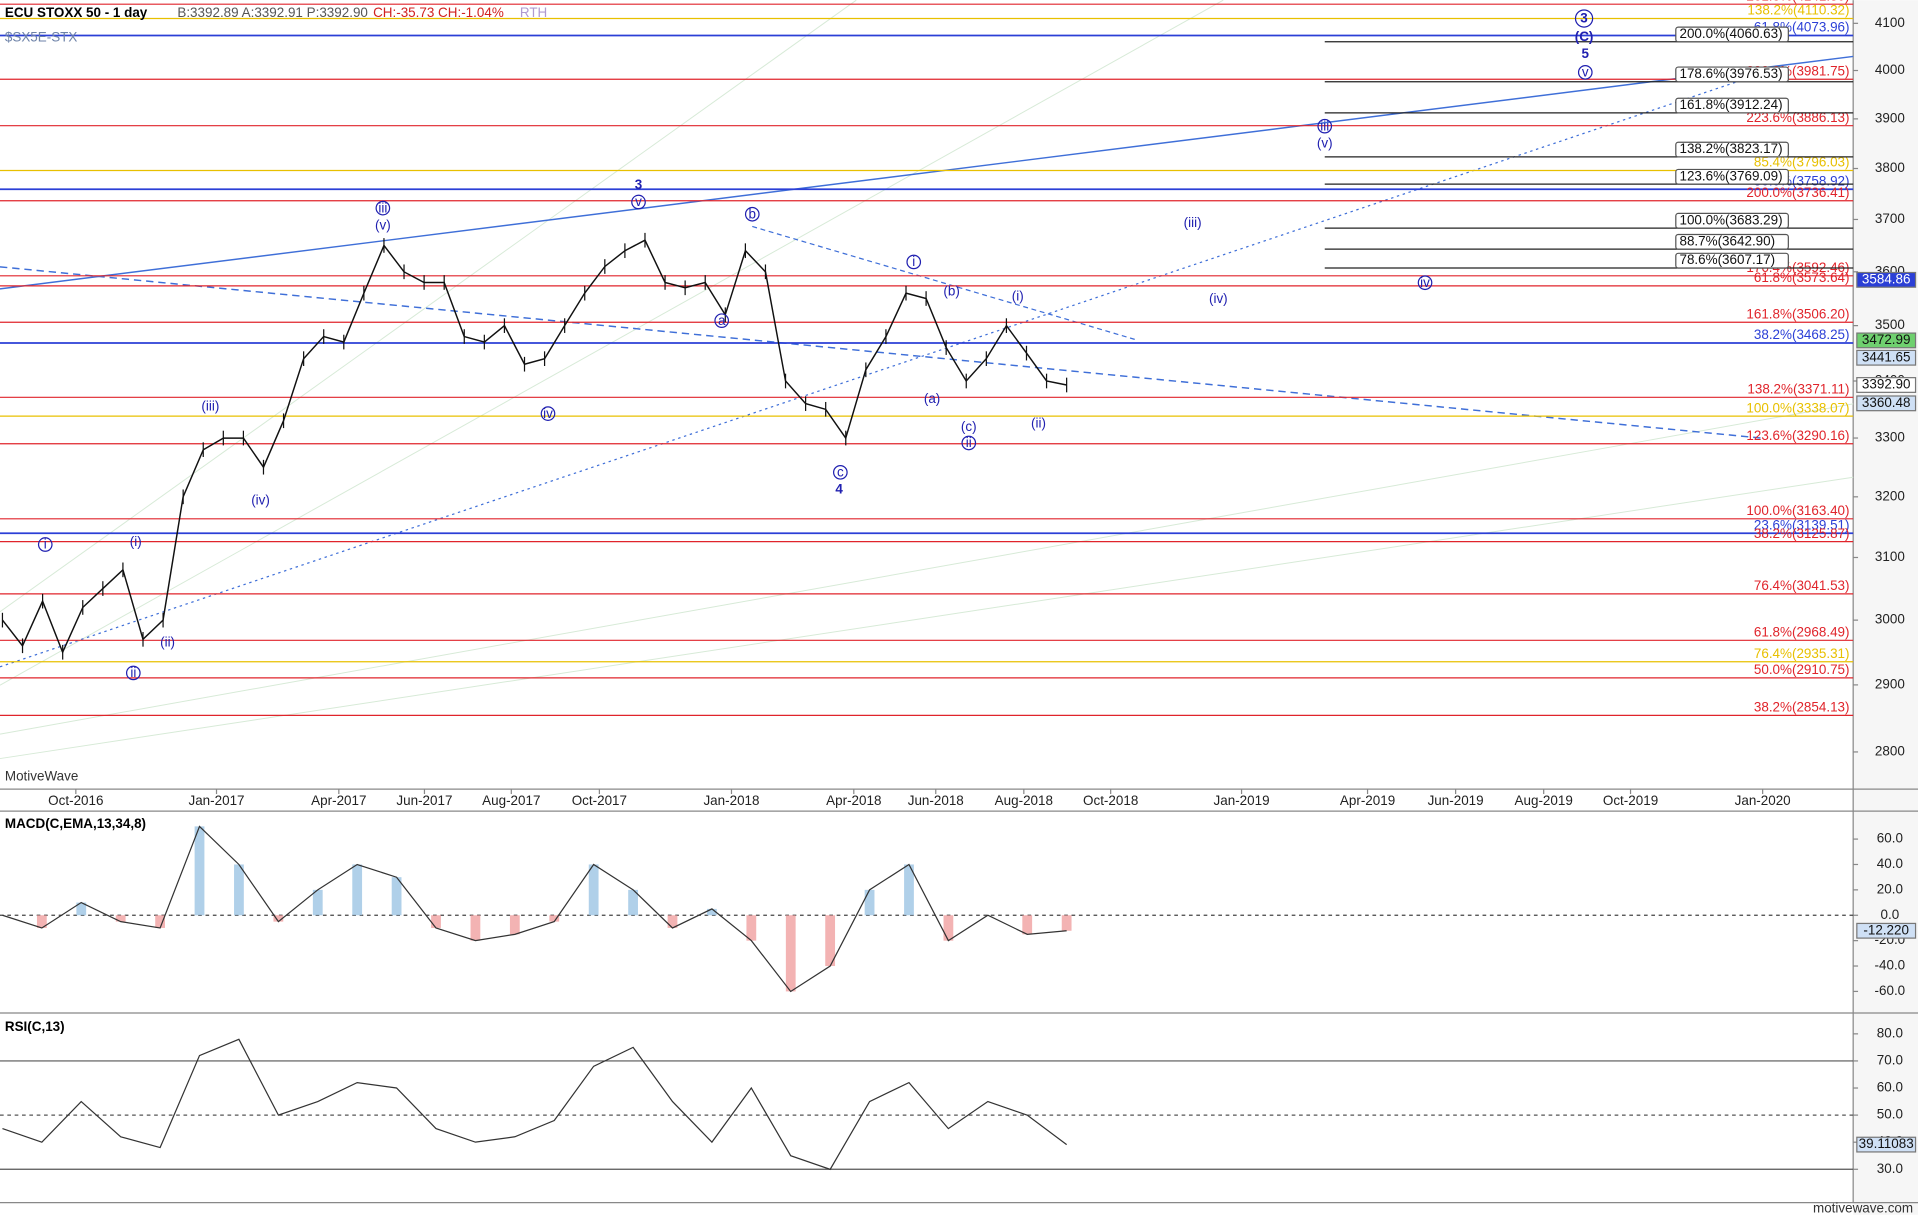  What do you see at coordinates (1890, 1114) in the screenshot?
I see `y-tick-label: 50.0` at bounding box center [1890, 1114].